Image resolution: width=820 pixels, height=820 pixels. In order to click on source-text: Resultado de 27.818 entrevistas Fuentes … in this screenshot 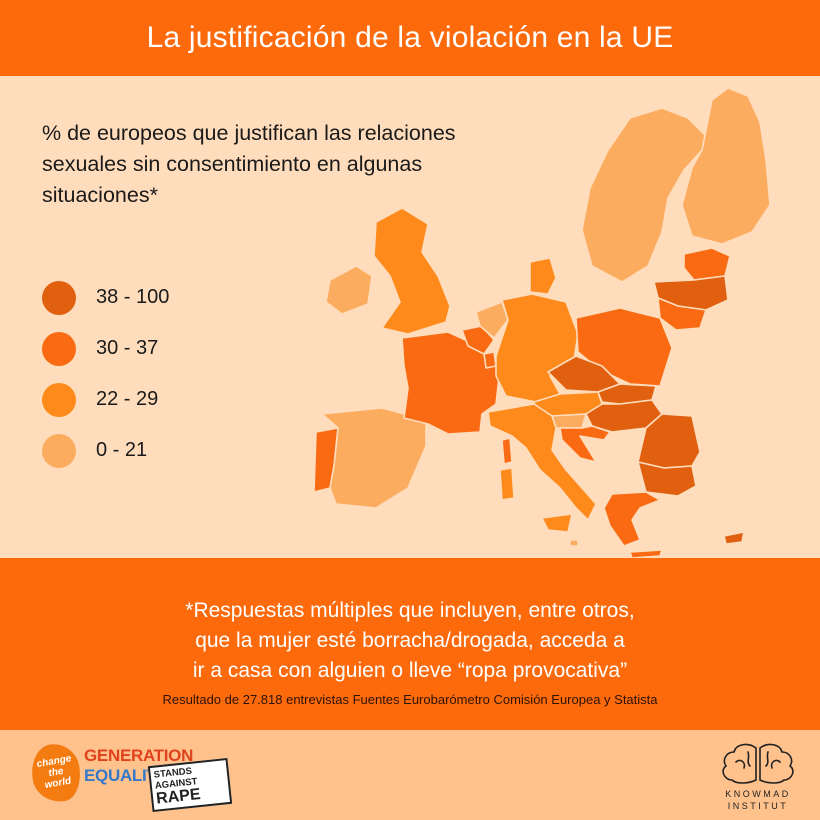, I will do `click(410, 699)`.